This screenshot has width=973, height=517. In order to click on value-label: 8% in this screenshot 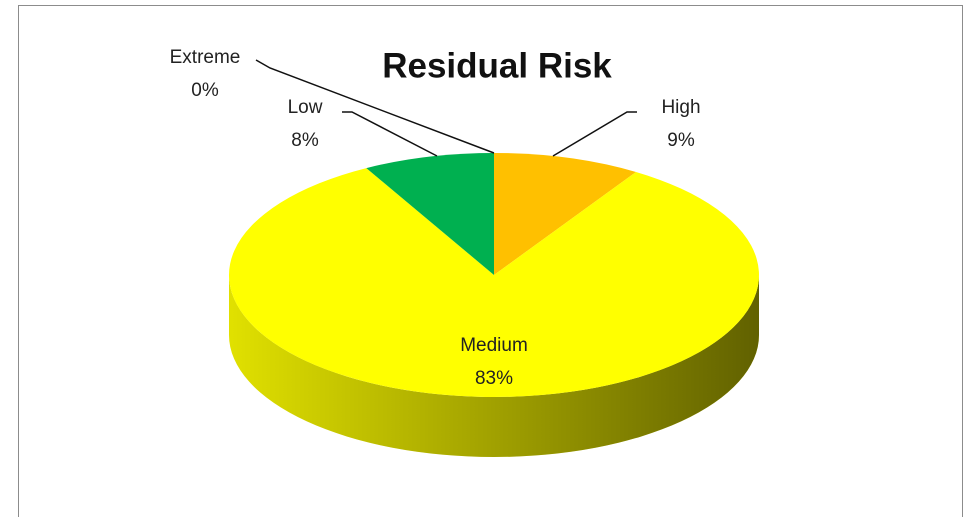, I will do `click(305, 140)`.